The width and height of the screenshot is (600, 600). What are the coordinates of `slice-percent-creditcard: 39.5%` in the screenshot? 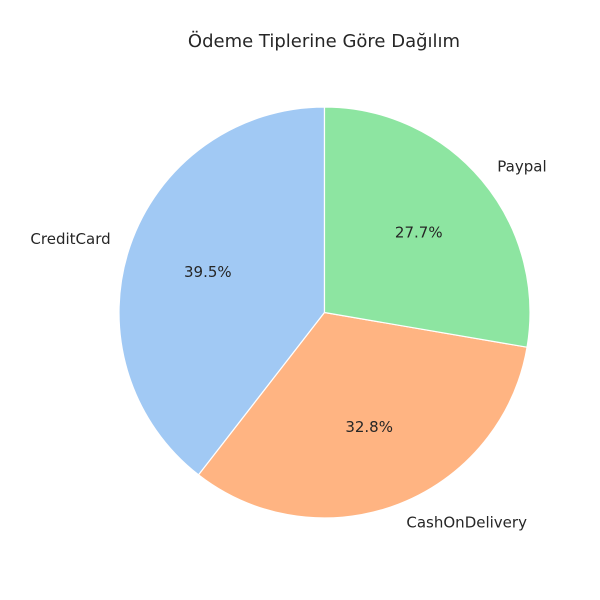 It's located at (208, 272).